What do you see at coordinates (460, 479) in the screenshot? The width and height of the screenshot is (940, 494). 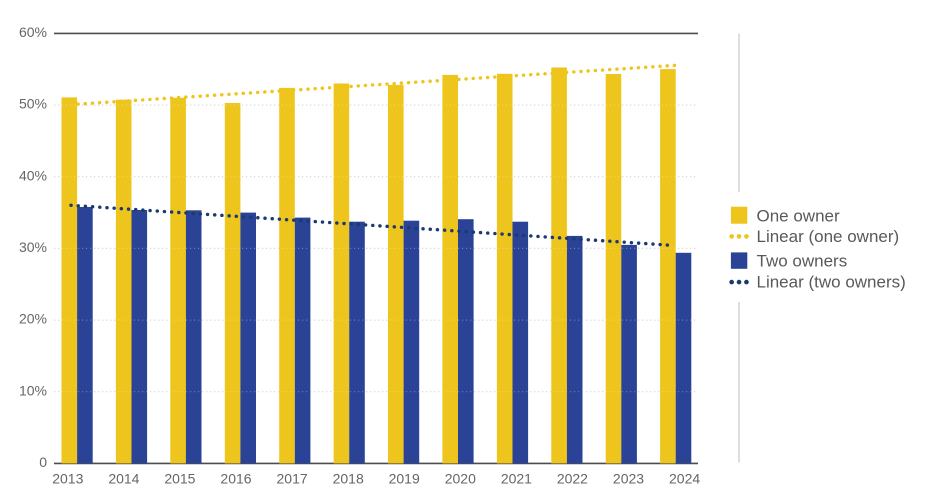 I see `svg-text: 2020` at bounding box center [460, 479].